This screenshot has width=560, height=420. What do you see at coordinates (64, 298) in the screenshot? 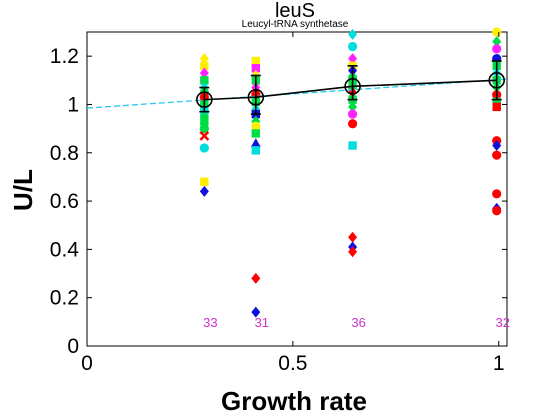
I see `y-tick-label: 0.2` at bounding box center [64, 298].